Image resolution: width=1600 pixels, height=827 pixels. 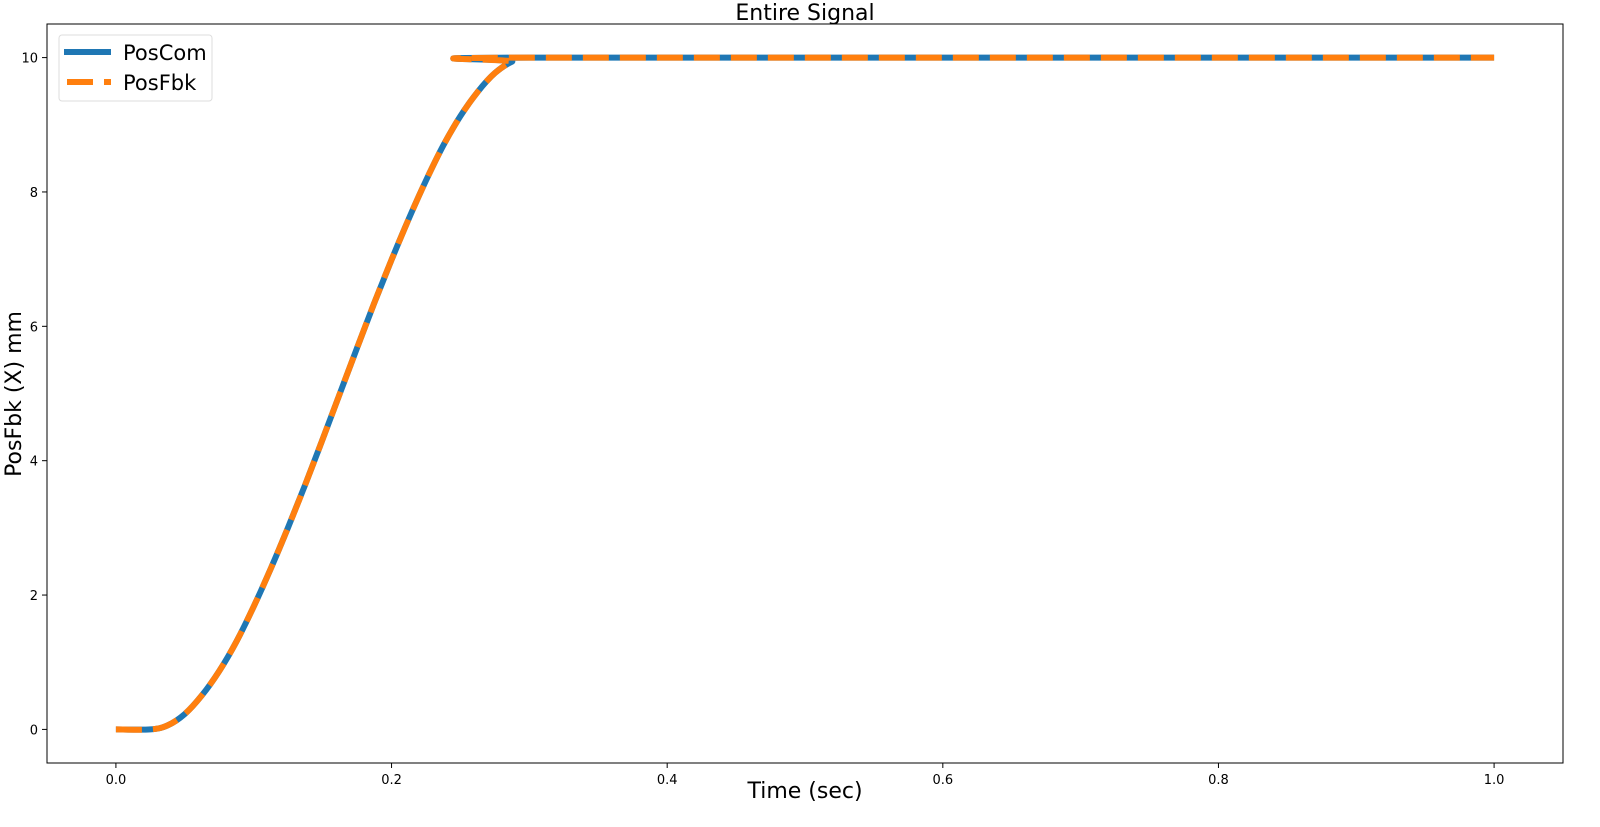 I want to click on y-tick-label: 8, so click(x=34, y=193).